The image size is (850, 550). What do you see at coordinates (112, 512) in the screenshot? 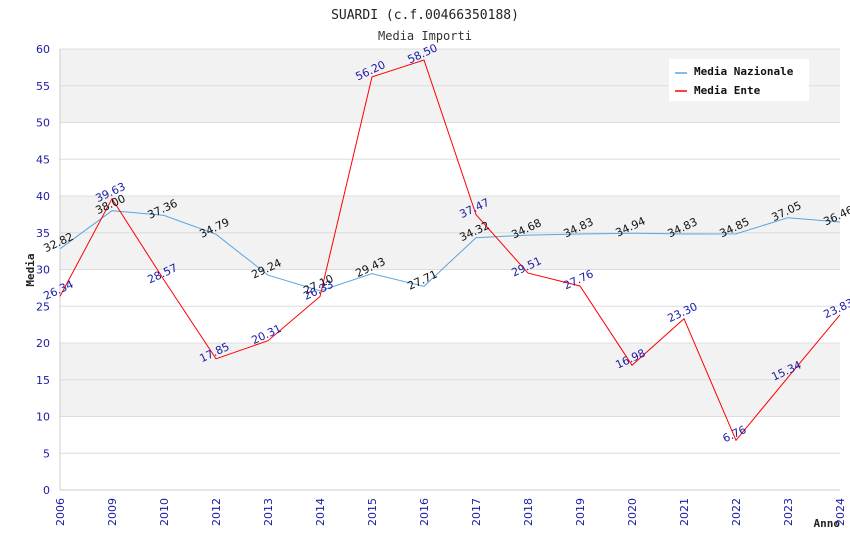
I see `x-tick-label: 2009` at bounding box center [112, 512].